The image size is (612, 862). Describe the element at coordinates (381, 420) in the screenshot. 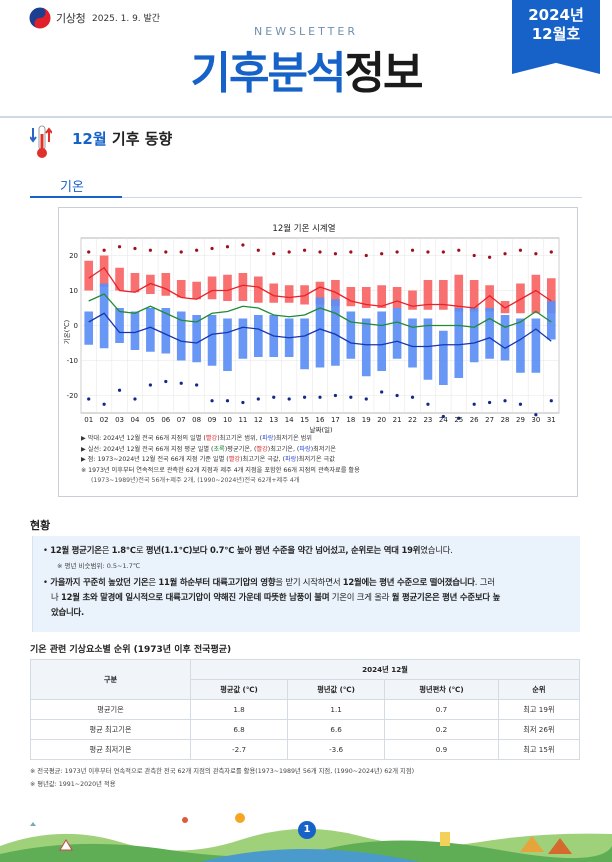

I see `x-tick-label: 20` at that location.